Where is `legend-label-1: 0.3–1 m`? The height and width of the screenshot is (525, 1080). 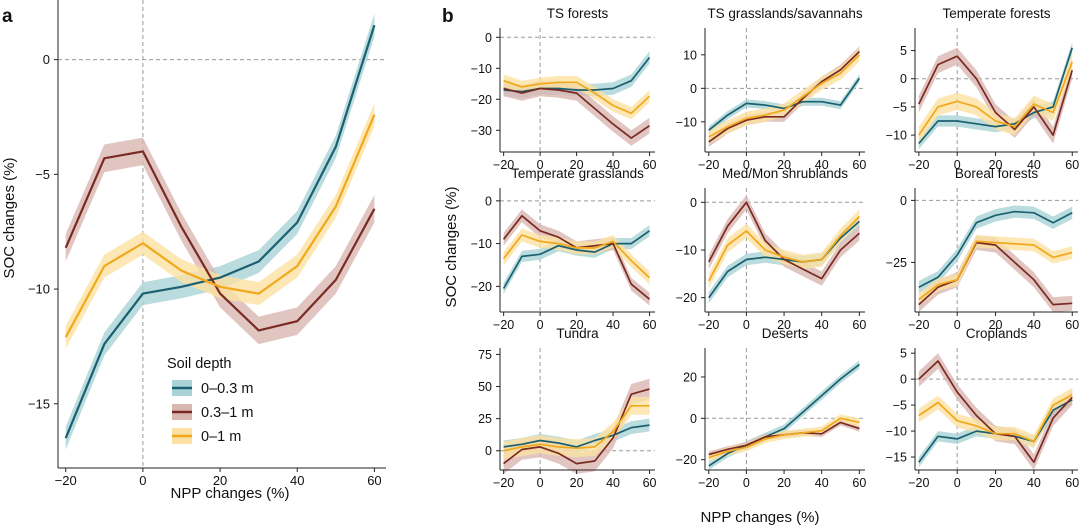 legend-label-1: 0.3–1 m is located at coordinates (227, 413).